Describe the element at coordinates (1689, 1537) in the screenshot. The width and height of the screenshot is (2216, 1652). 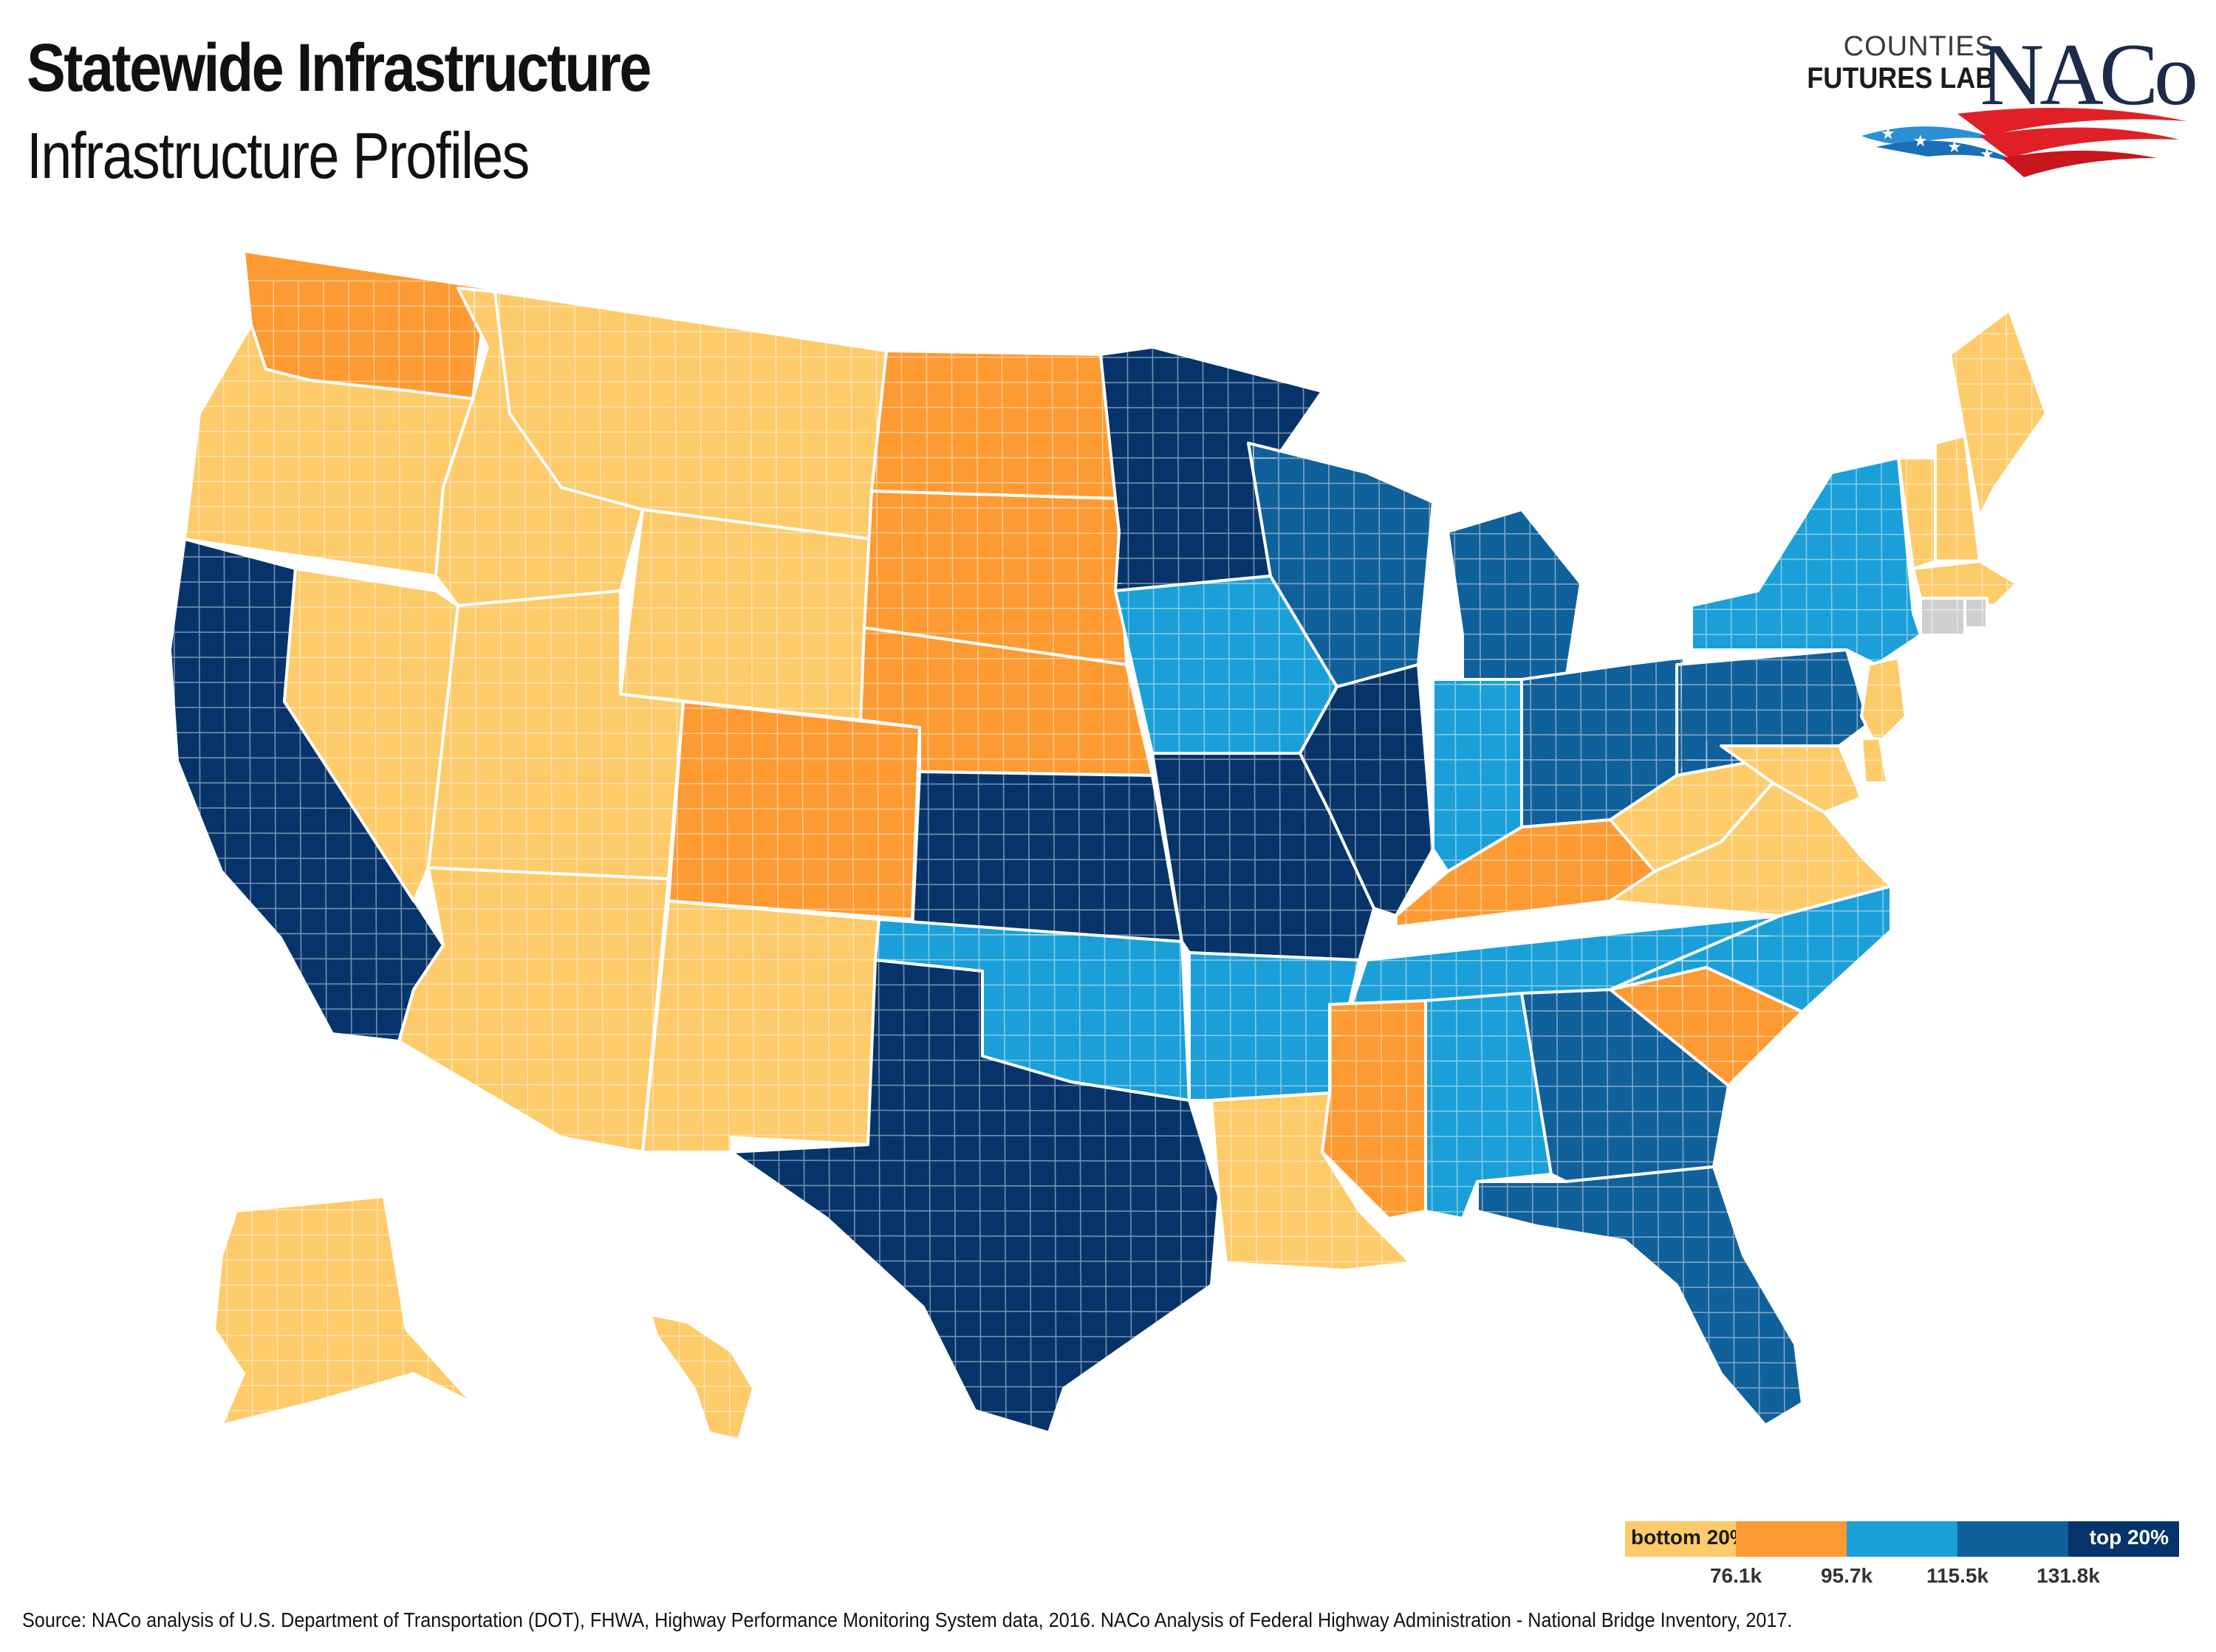
I see `legend-bottom-label: bottom 20%` at that location.